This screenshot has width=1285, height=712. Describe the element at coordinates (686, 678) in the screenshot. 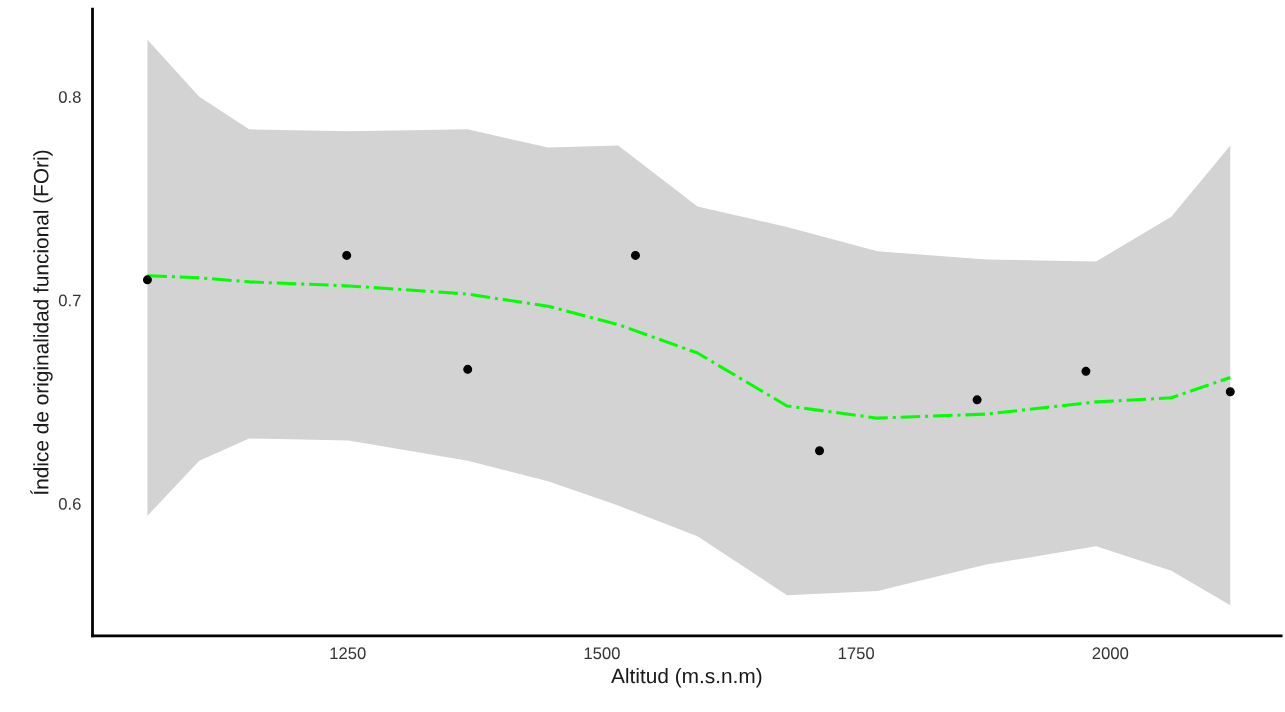

I see `x-axis-title: Altitud (m.s.n.m)` at that location.